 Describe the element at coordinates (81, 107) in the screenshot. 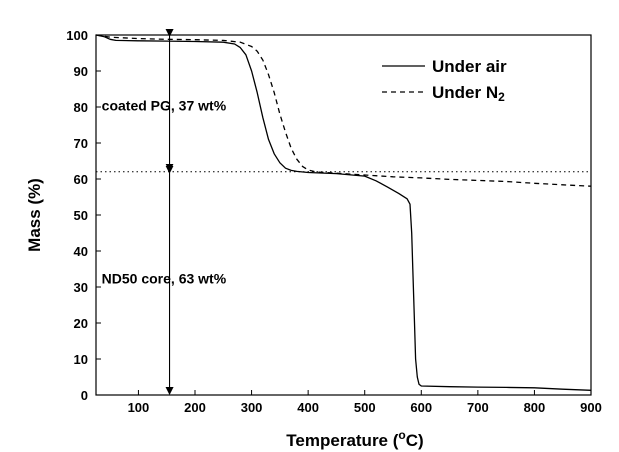

I see `y-tick-label: 80` at that location.